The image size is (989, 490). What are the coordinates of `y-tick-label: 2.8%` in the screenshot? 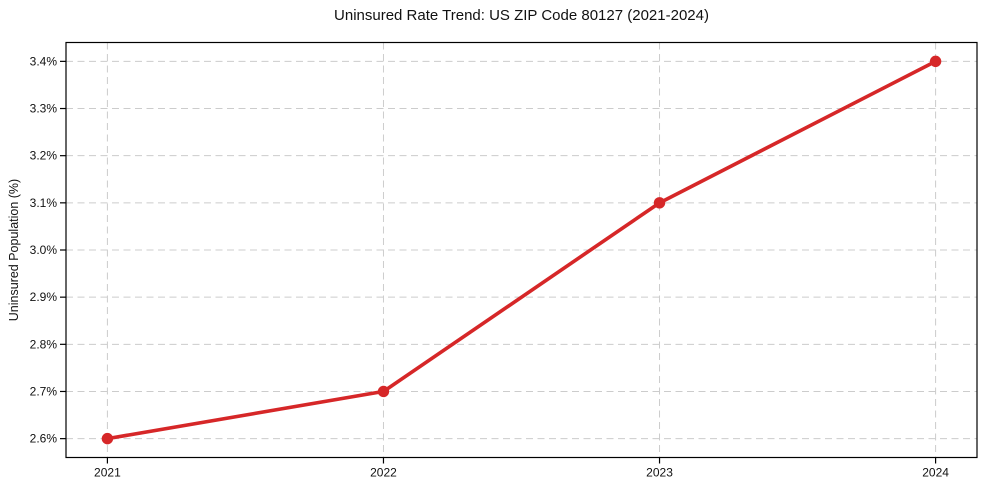 It's located at (44, 344).